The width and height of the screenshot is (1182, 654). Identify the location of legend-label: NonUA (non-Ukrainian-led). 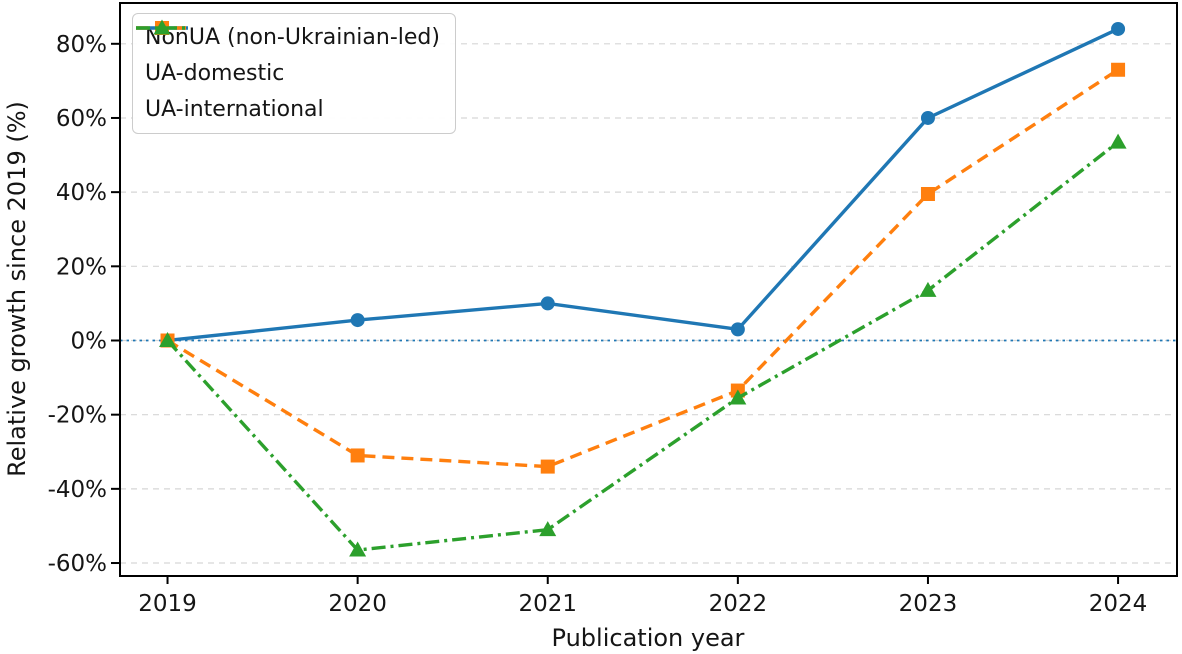
(292, 37).